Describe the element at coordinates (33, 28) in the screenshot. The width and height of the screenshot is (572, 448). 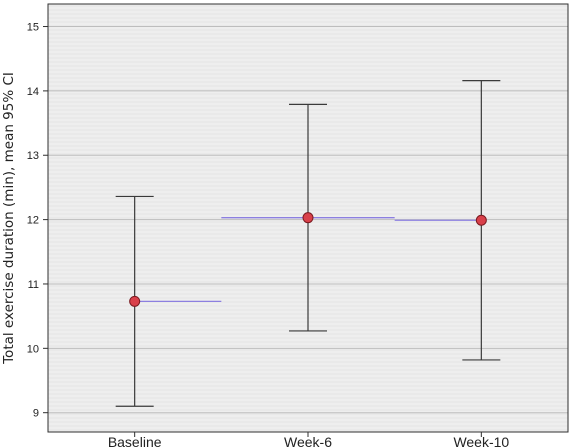
I see `y-tick-label: 15` at that location.